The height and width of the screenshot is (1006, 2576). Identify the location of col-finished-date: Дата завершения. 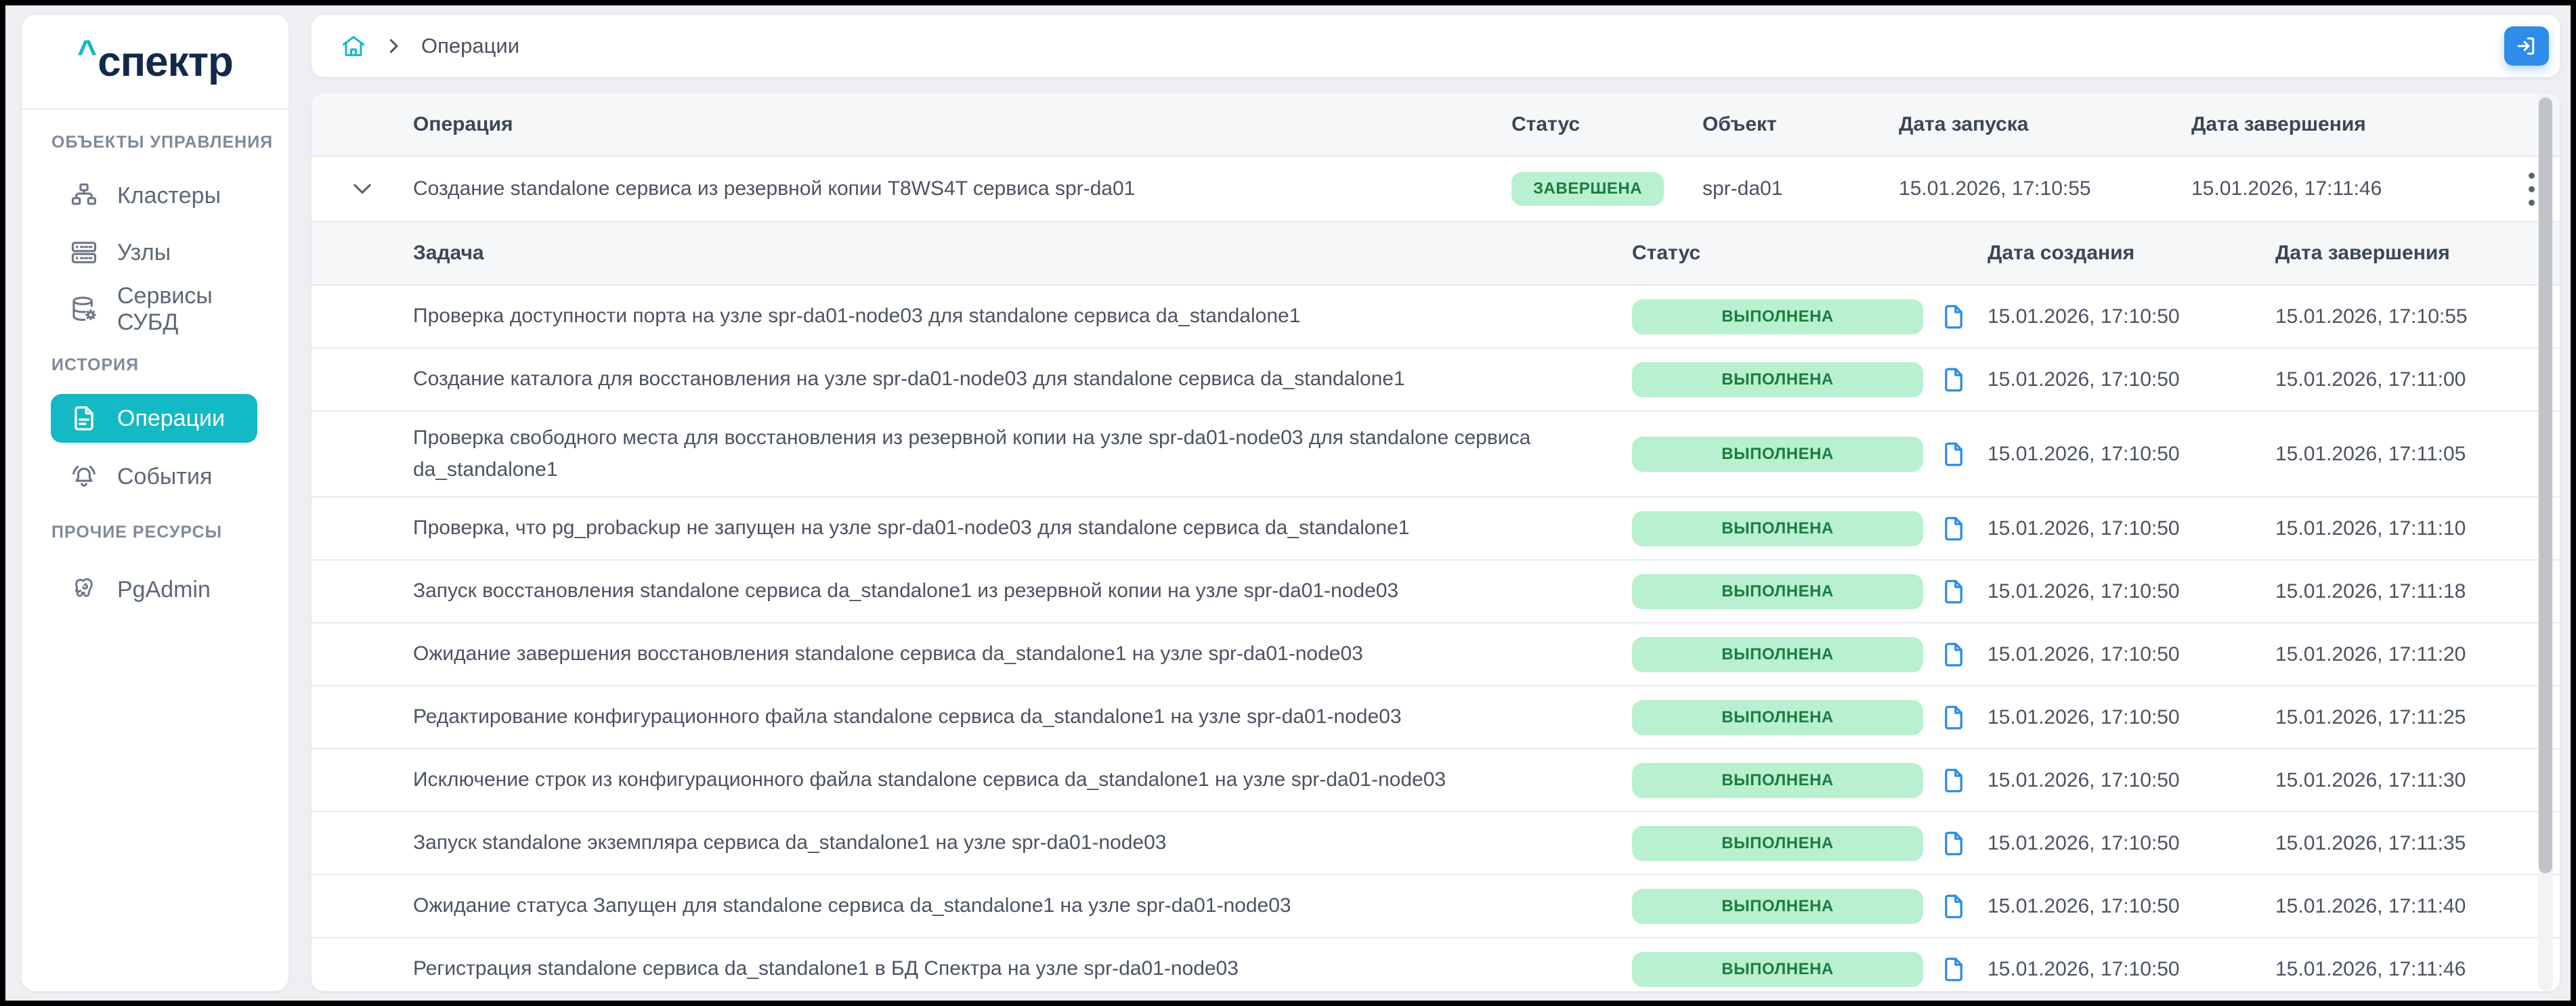
(2362, 253).